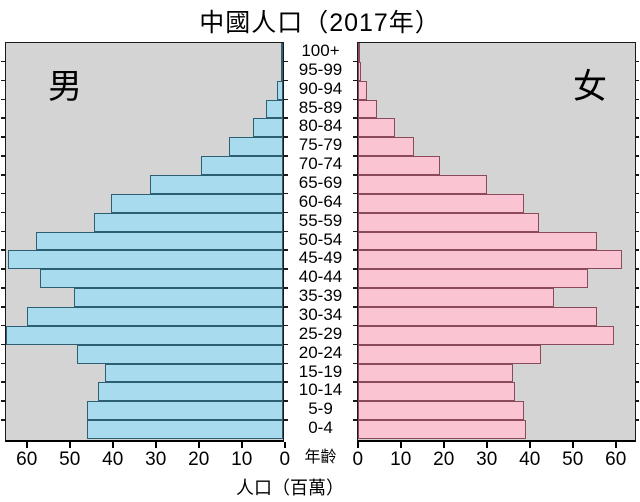 Image resolution: width=640 pixels, height=502 pixels. I want to click on age-group-label: 75-79, so click(320, 145).